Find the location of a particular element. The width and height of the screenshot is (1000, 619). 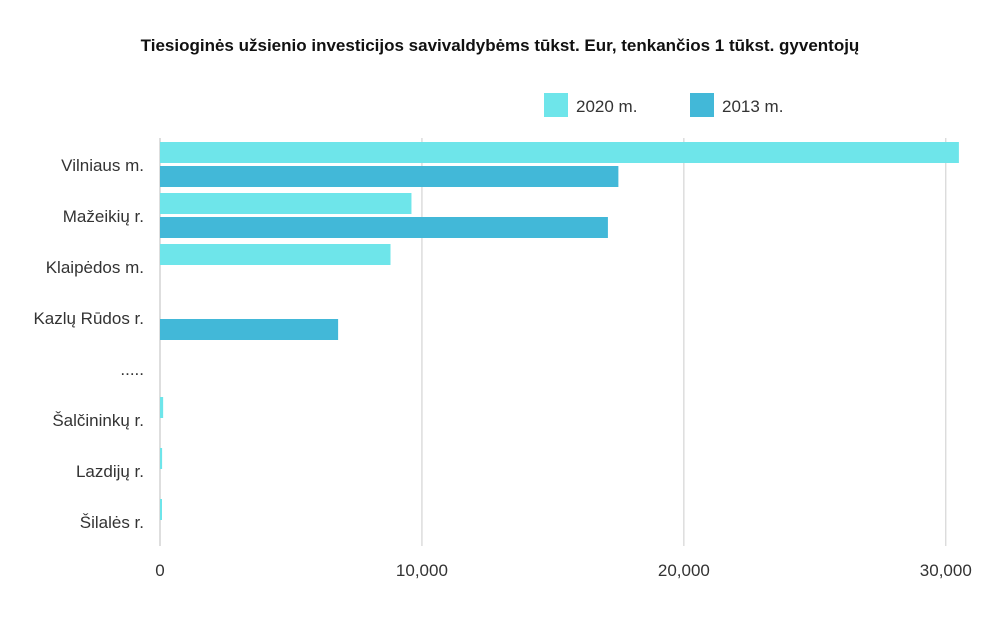

x-tick-label: 20,000 is located at coordinates (684, 570).